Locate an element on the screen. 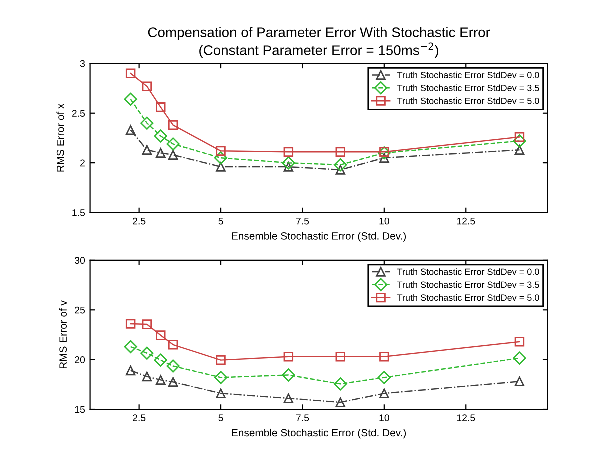 Image resolution: width=602 pixels, height=455 pixels. y-tick-label: 25 is located at coordinates (80, 310).